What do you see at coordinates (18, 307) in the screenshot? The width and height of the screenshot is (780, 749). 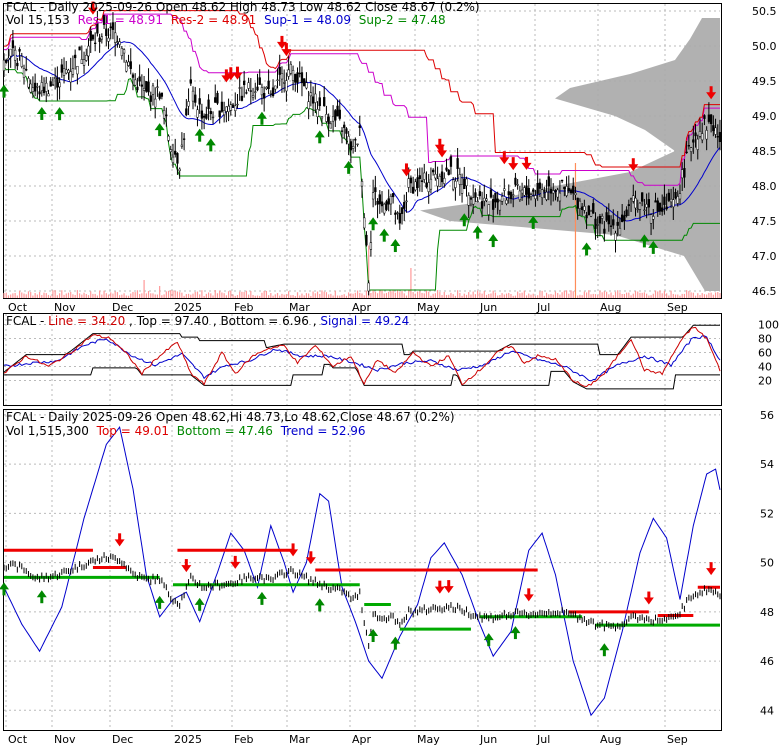 I see `x-tick-label: Oct` at bounding box center [18, 307].